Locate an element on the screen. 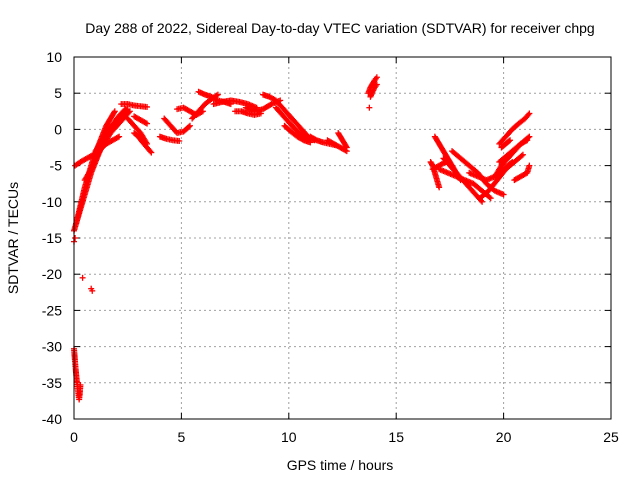 This screenshot has height=480, width=640. x-tick-label: 20 is located at coordinates (504, 437).